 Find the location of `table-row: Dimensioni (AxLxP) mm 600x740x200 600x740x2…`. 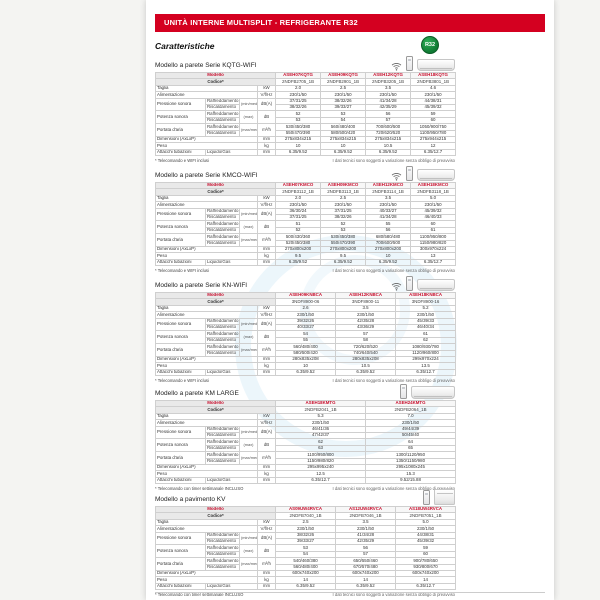

table-row: Dimensioni (AxLxP) mm 600x740x200 600x740x2… is located at coordinates (306, 574).